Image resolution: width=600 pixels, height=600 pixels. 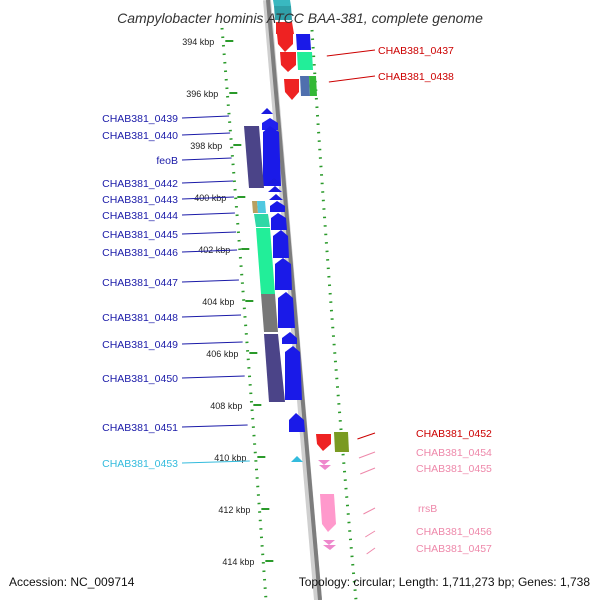 I want to click on gene-label-left: feoB, so click(x=167, y=161).